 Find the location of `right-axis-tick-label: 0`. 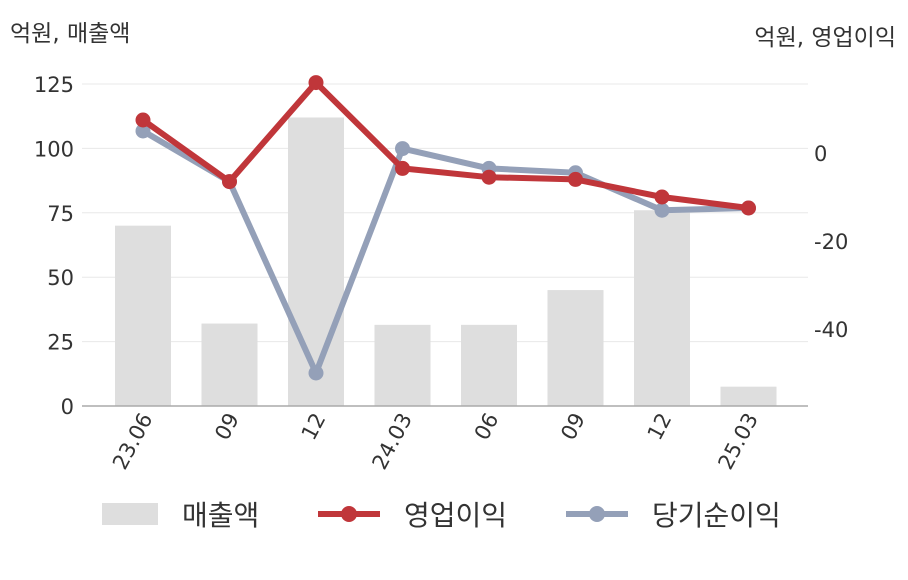

right-axis-tick-label: 0 is located at coordinates (820, 154).